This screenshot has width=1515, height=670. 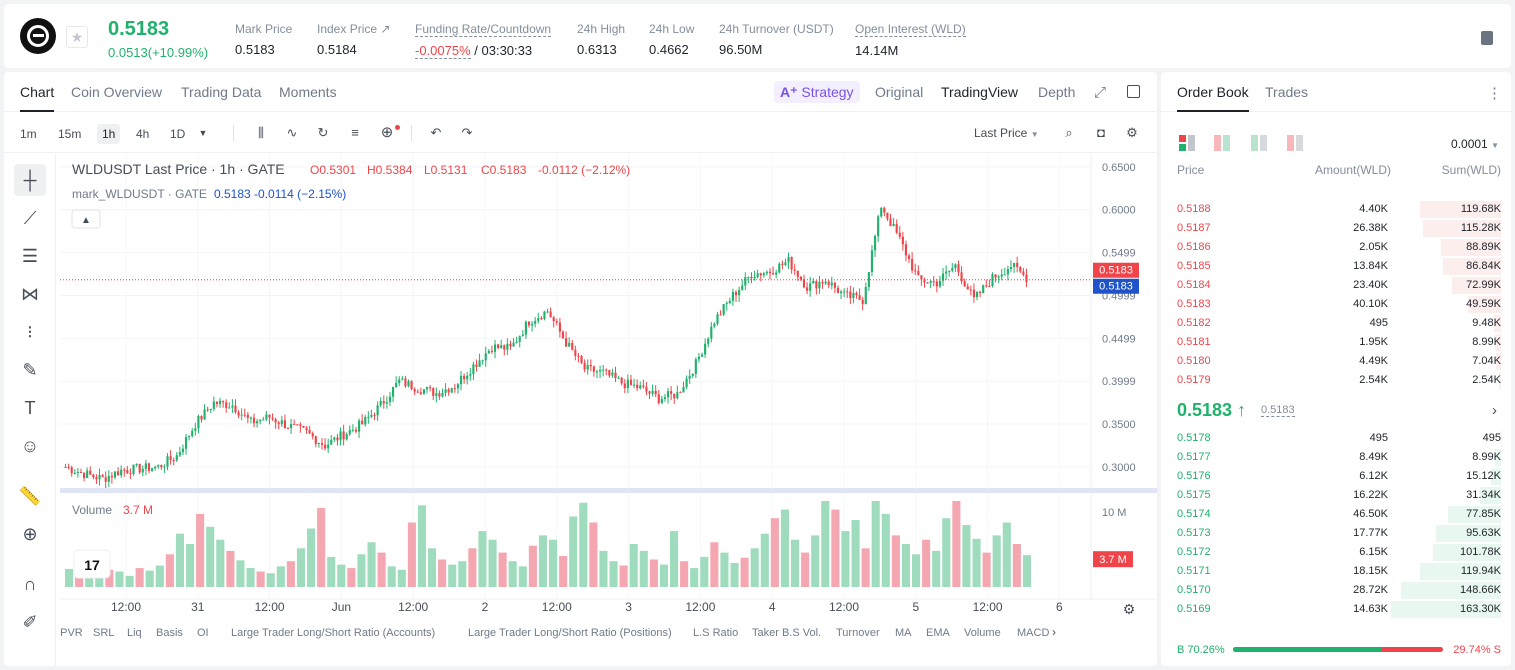 I want to click on view-sells-icon, so click(x=1295, y=143).